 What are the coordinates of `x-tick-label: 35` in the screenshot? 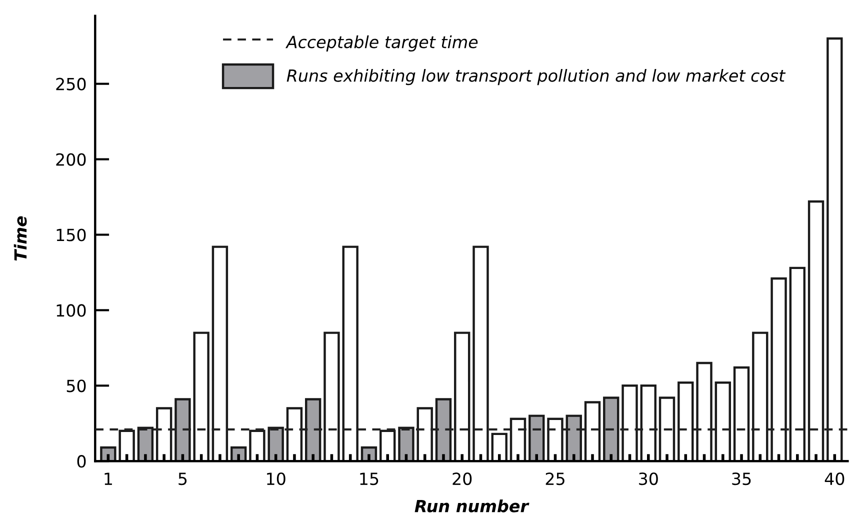 It's located at (741, 479).